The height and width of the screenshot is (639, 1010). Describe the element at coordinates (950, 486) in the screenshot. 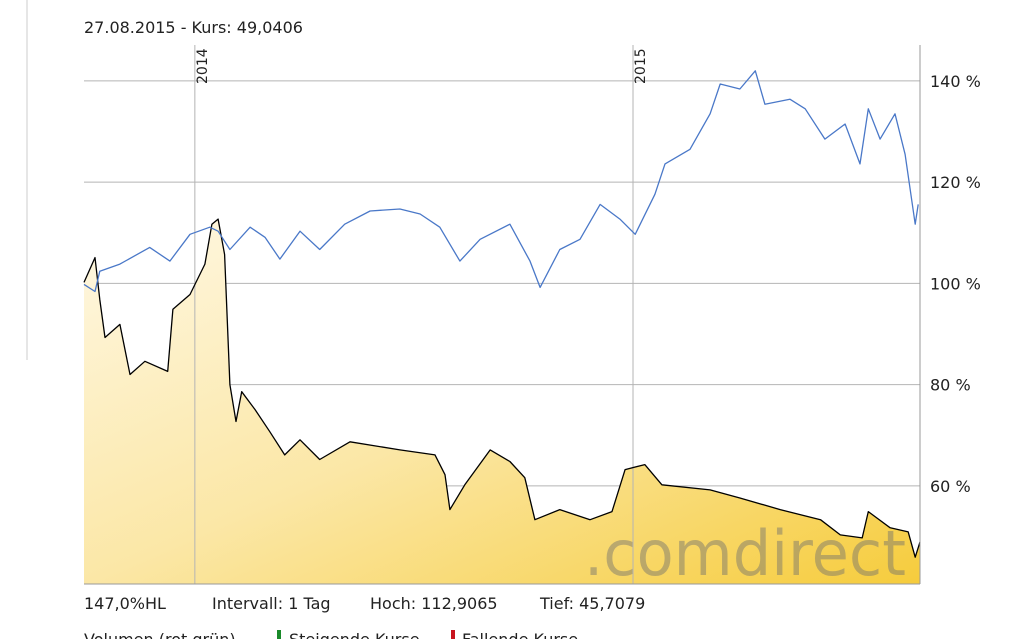

I see `y-tick-label: 60 %` at that location.